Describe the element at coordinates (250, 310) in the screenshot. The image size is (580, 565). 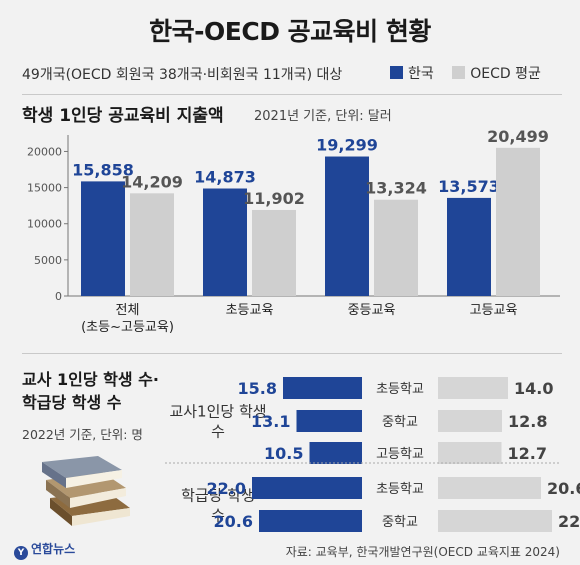
I see `x-category-label: 초등교육` at that location.